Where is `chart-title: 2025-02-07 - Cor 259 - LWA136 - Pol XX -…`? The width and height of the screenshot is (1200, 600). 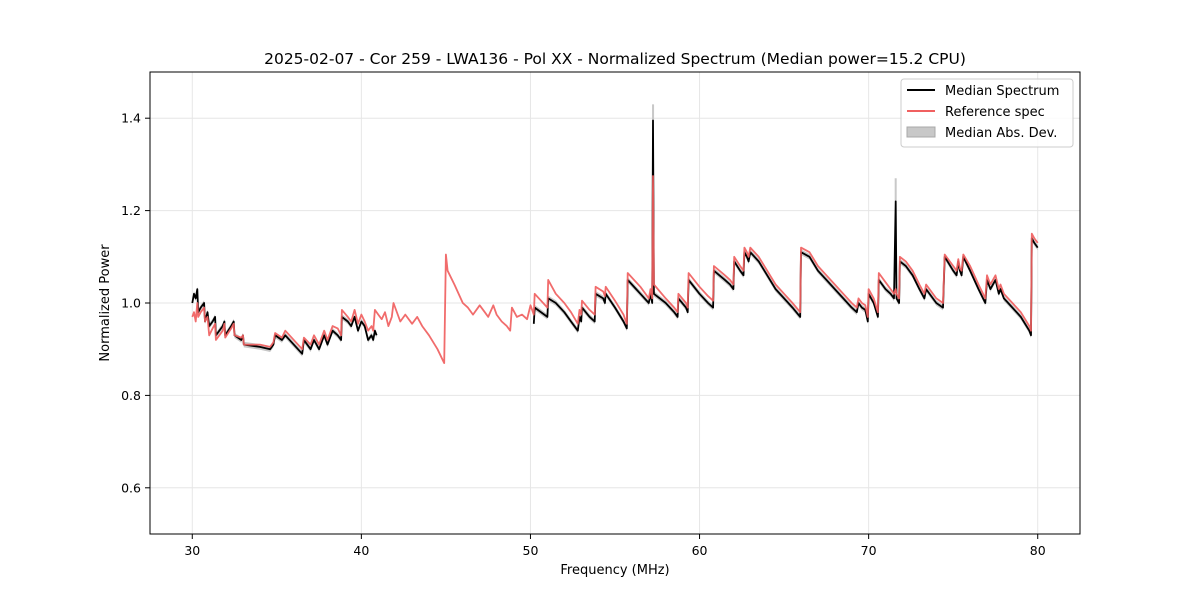 chart-title: 2025-02-07 - Cor 259 - LWA136 - Pol XX -… is located at coordinates (615, 59).